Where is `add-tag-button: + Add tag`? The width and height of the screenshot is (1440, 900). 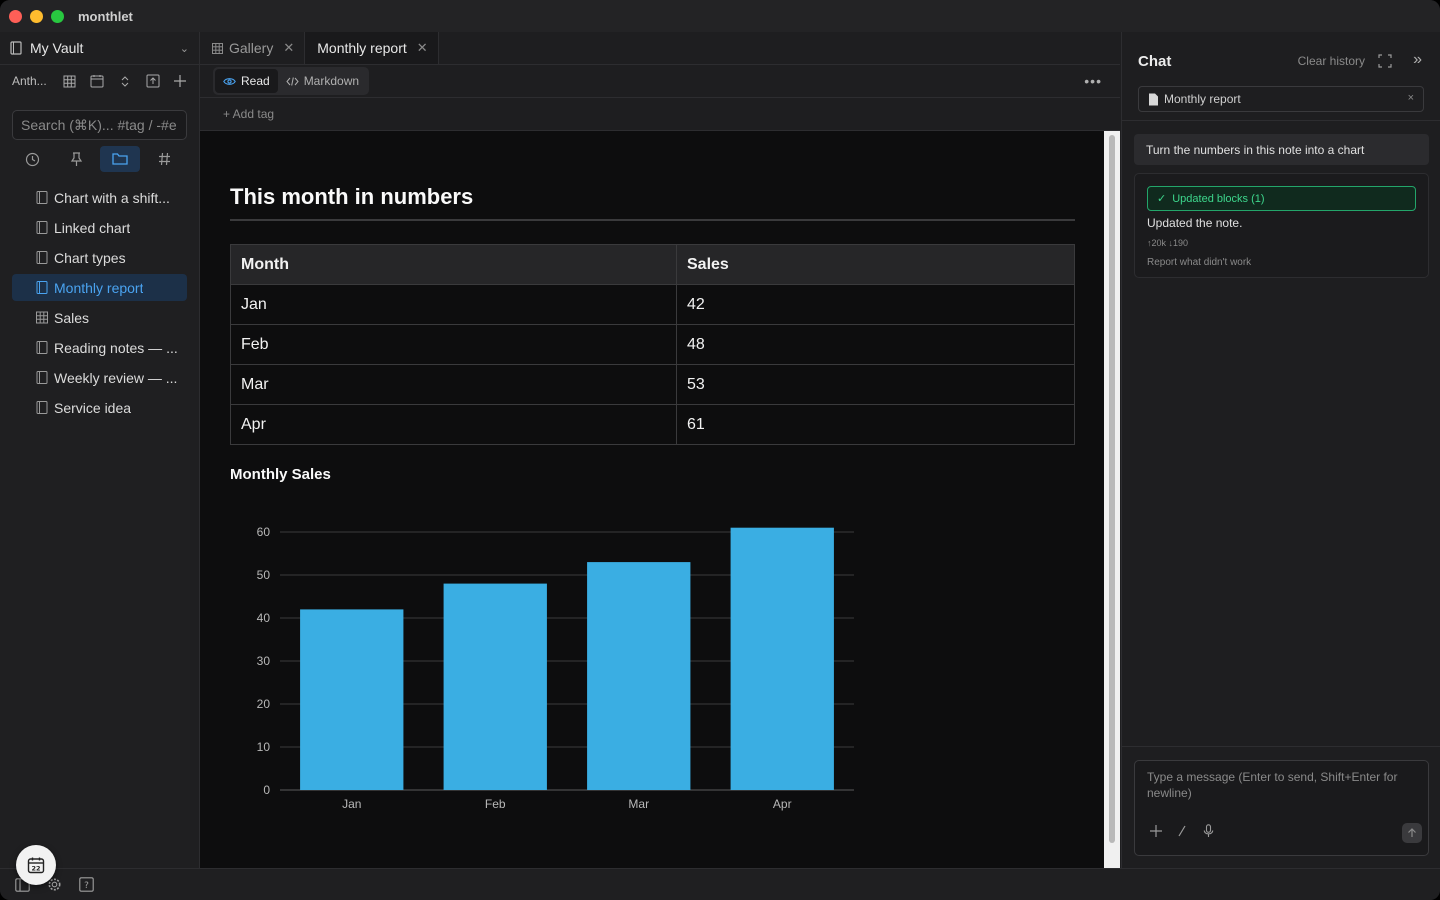 add-tag-button: + Add tag is located at coordinates (249, 114).